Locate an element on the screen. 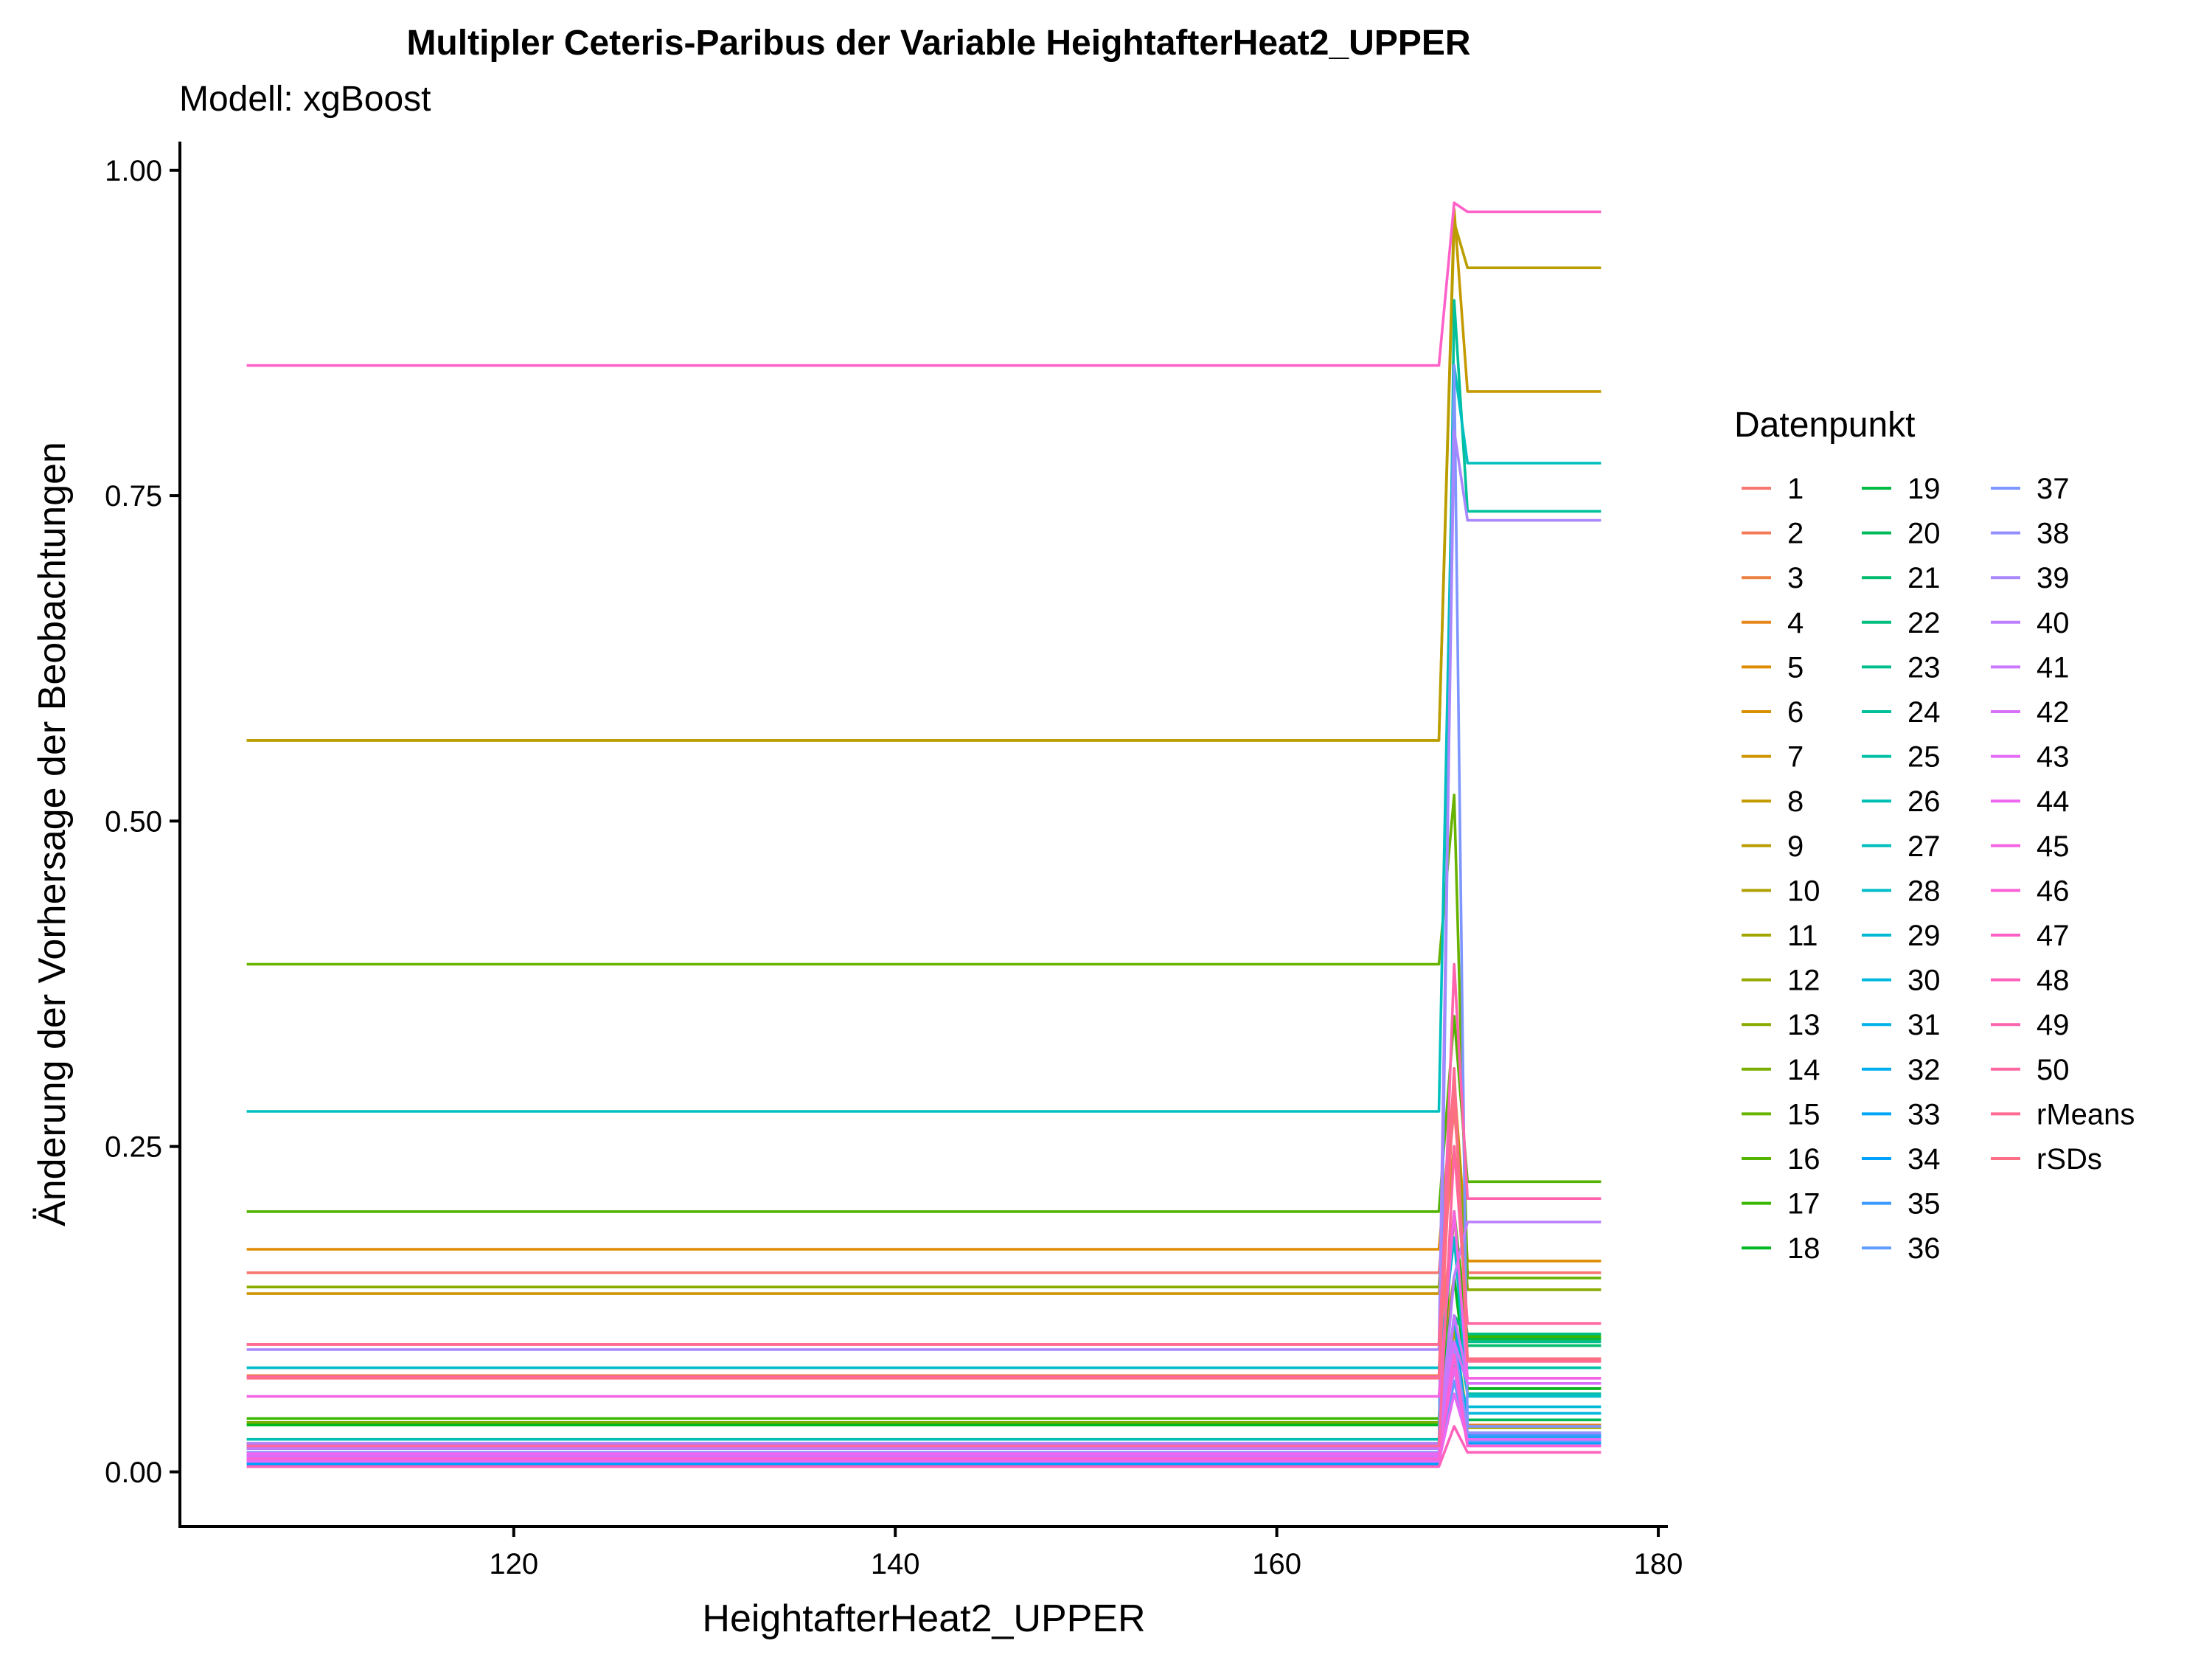 Image resolution: width=2212 pixels, height=1663 pixels. legend-item-49: 49 is located at coordinates (2030, 1025).